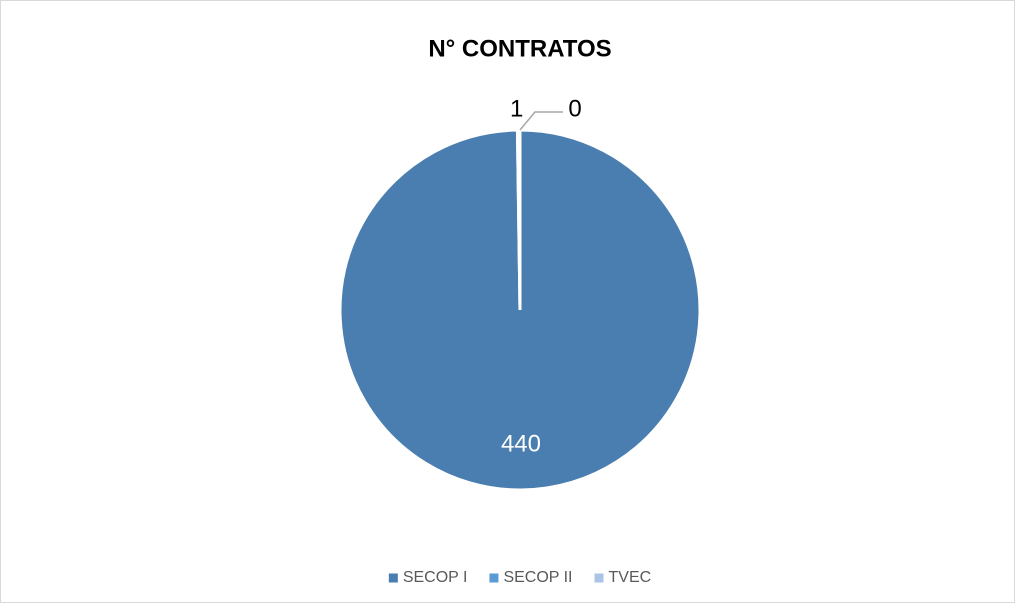 The width and height of the screenshot is (1016, 604). What do you see at coordinates (521, 443) in the screenshot?
I see `data-label: 440` at bounding box center [521, 443].